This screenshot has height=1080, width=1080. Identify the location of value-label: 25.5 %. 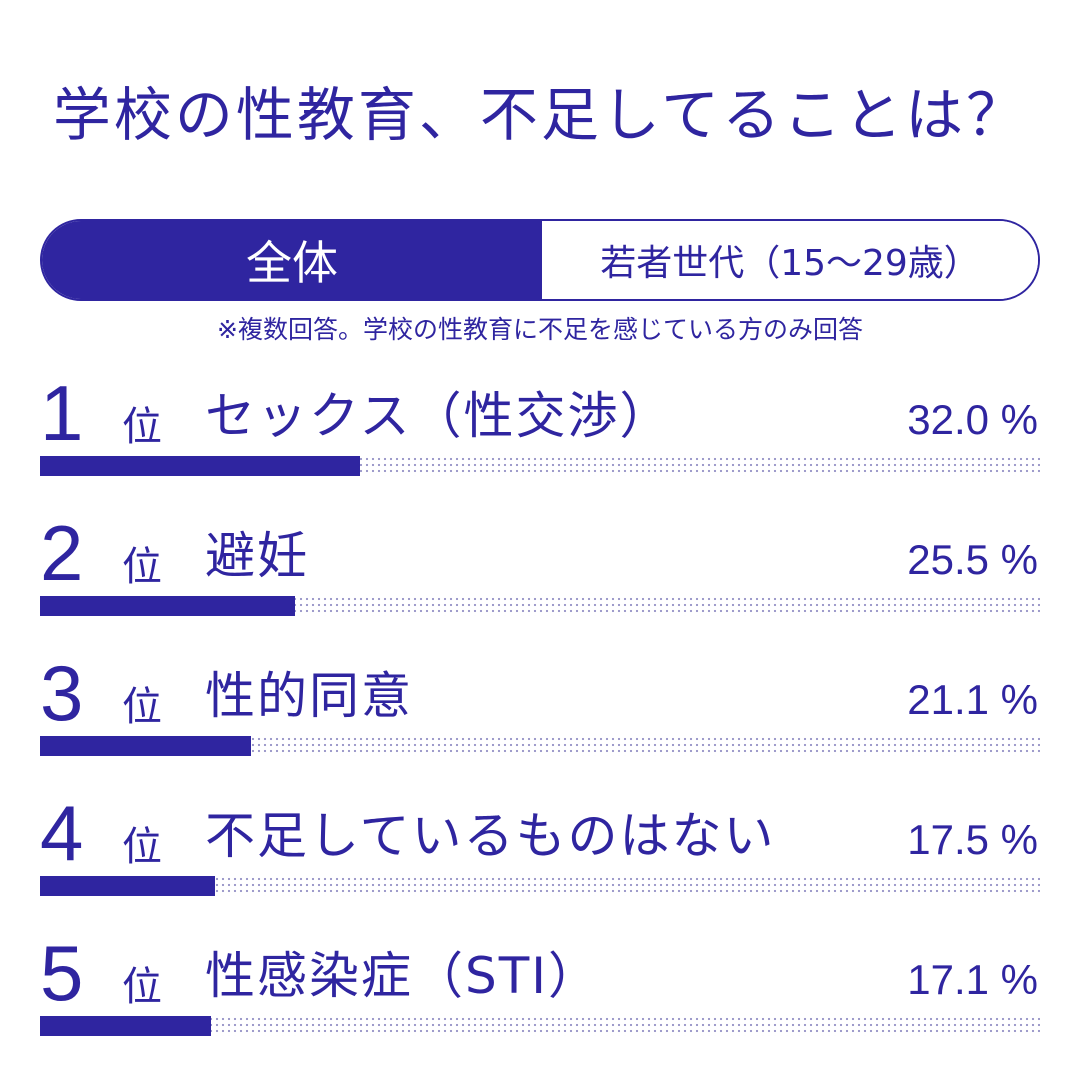
(972, 559).